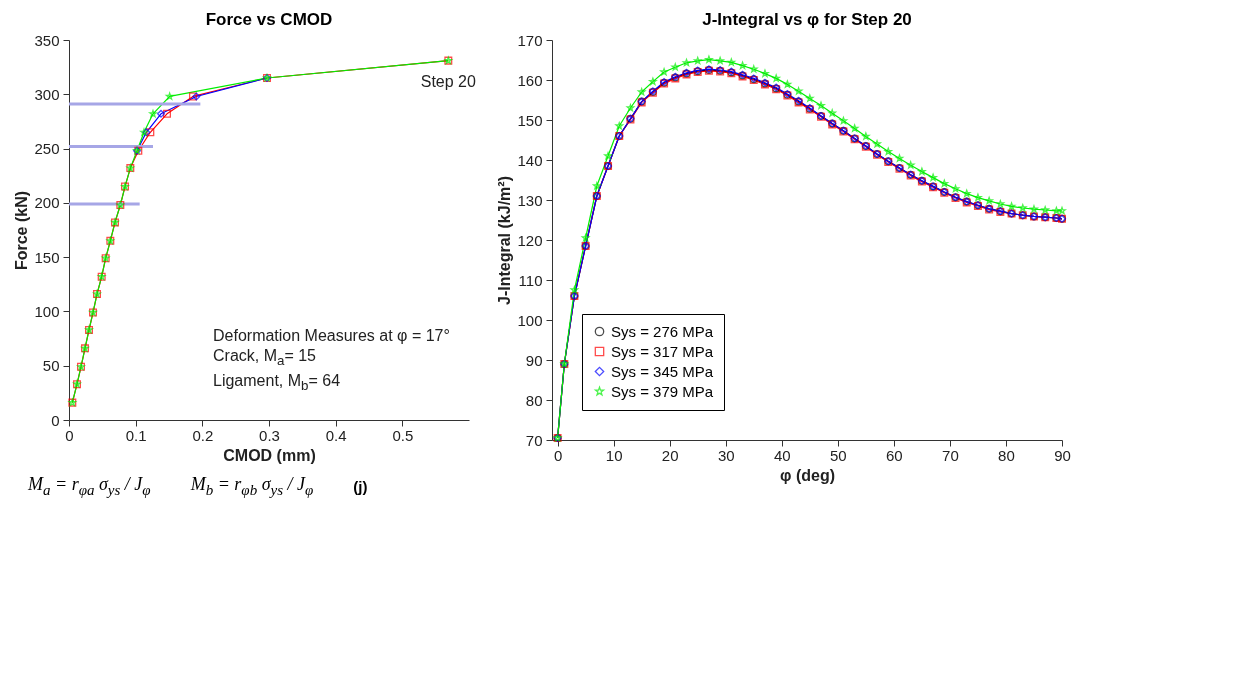 This screenshot has height=683, width=1243. I want to click on x-tick-label: 70, so click(950, 455).